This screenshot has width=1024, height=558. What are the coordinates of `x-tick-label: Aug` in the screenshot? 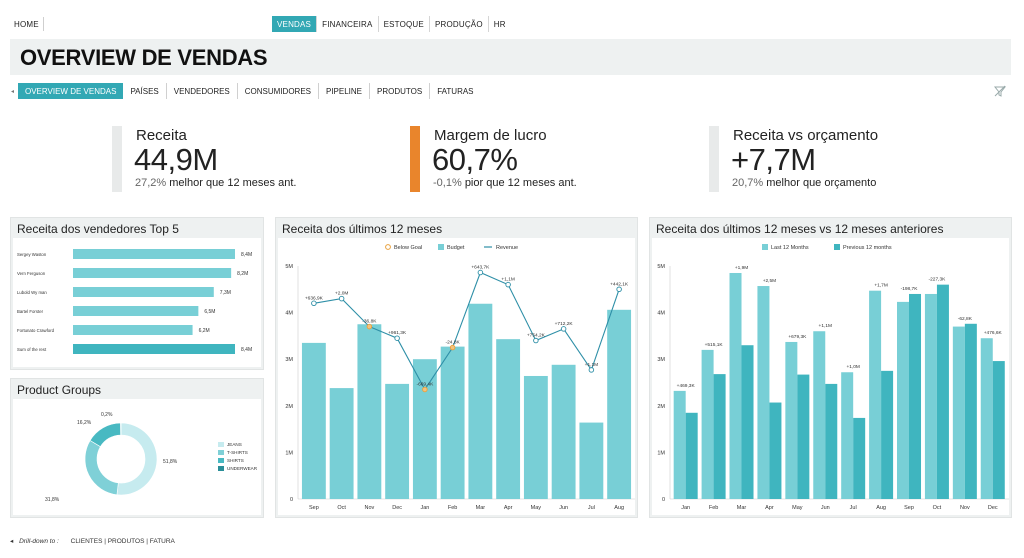 It's located at (619, 508).